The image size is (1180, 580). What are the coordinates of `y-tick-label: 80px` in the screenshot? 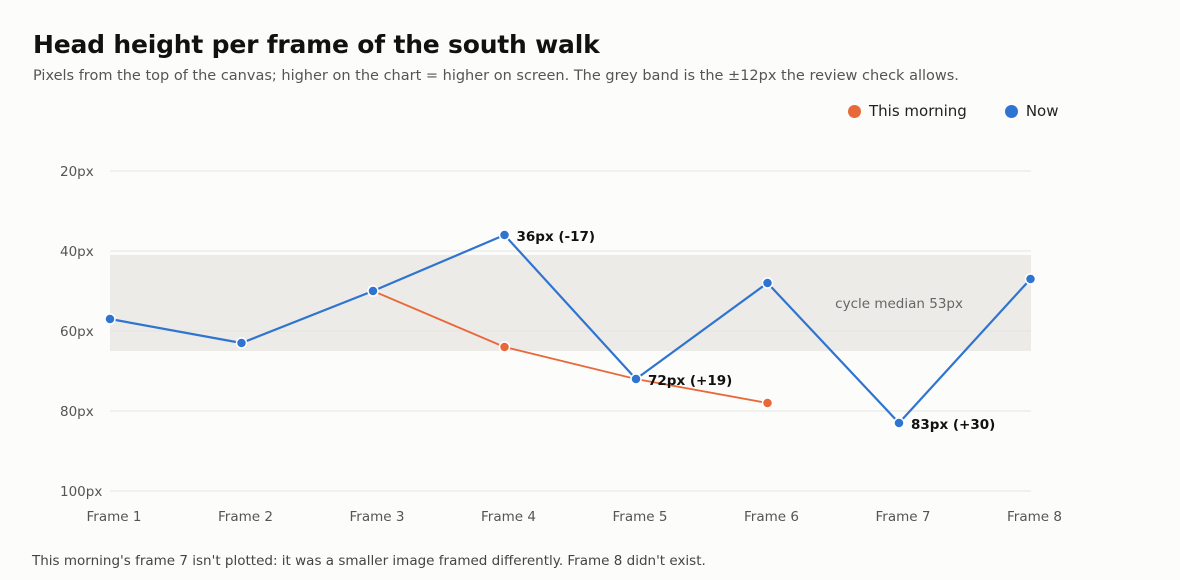 It's located at (77, 412).